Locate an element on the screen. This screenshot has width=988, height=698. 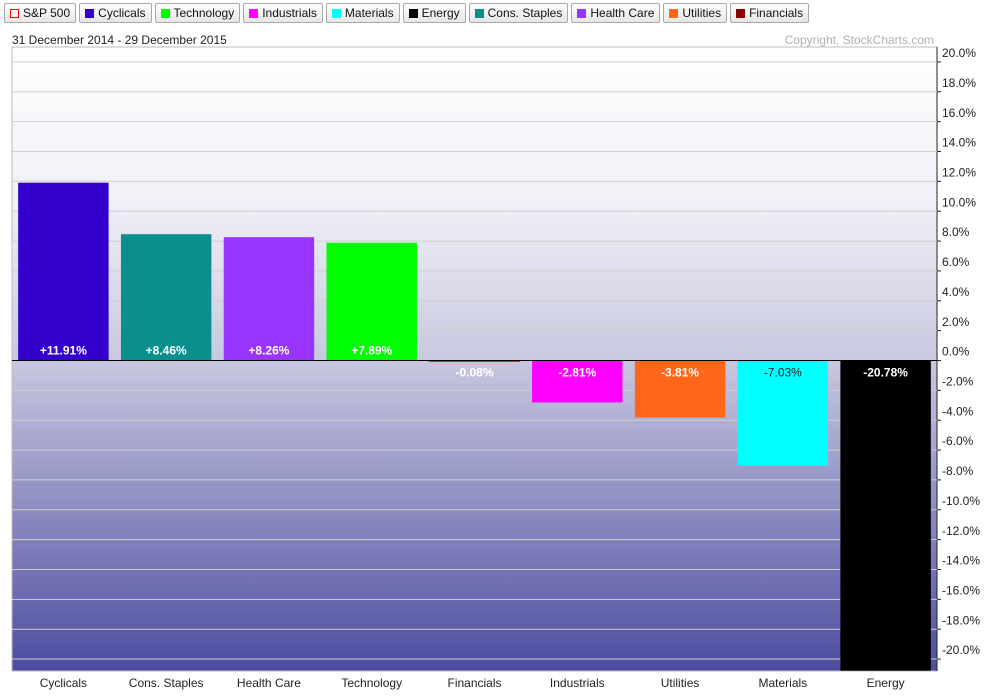
value-label: -20.78% is located at coordinates (885, 373).